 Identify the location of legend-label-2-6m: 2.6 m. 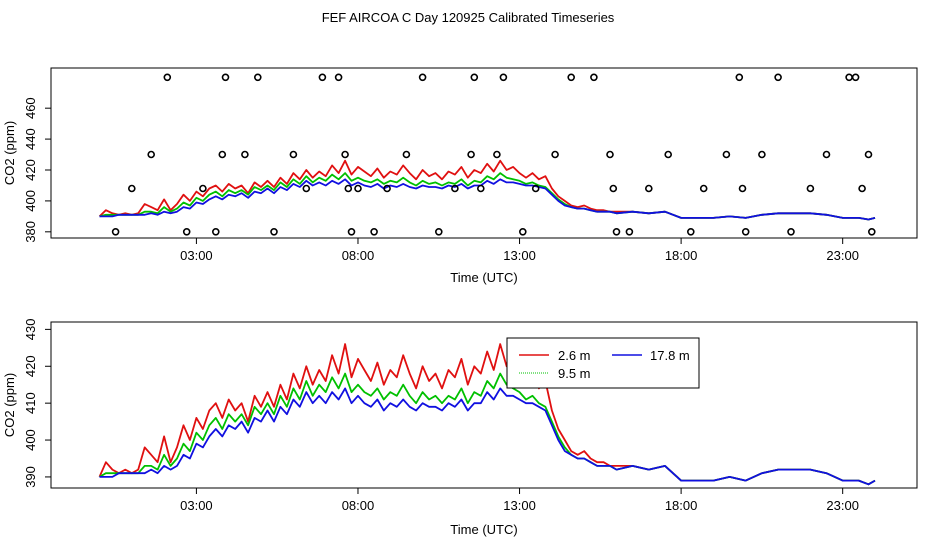
(574, 355).